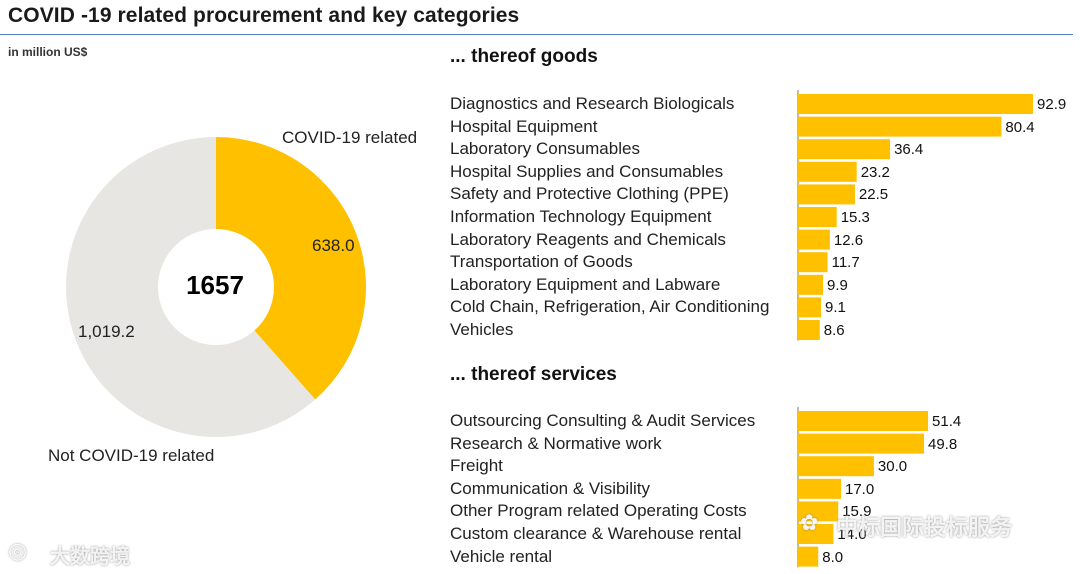  Describe the element at coordinates (855, 217) in the screenshot. I see `goods-value-label: 15.3` at that location.